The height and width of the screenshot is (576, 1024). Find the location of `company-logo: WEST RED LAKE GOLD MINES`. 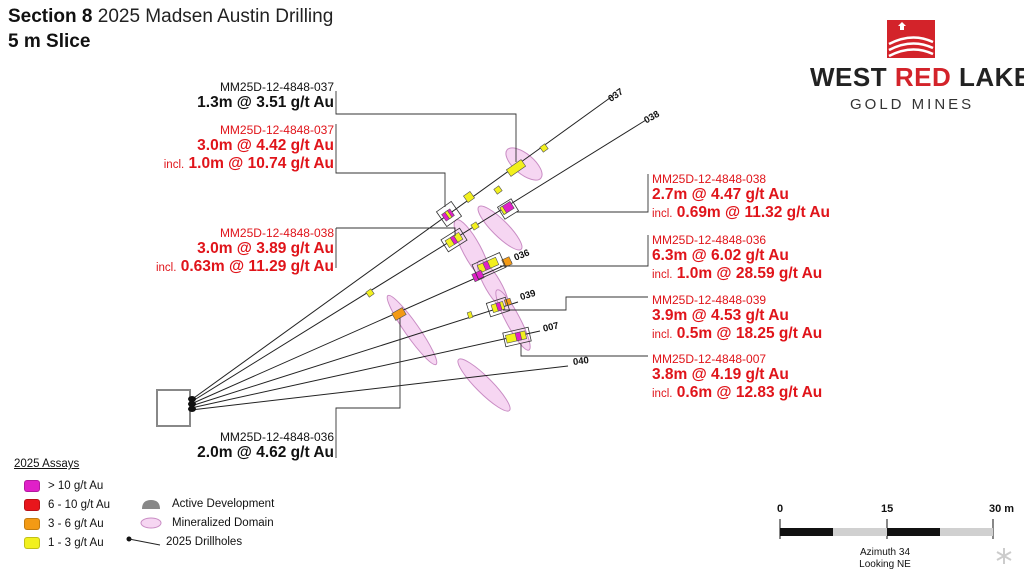

company-logo: WEST RED LAKE GOLD MINES is located at coordinates (917, 68).